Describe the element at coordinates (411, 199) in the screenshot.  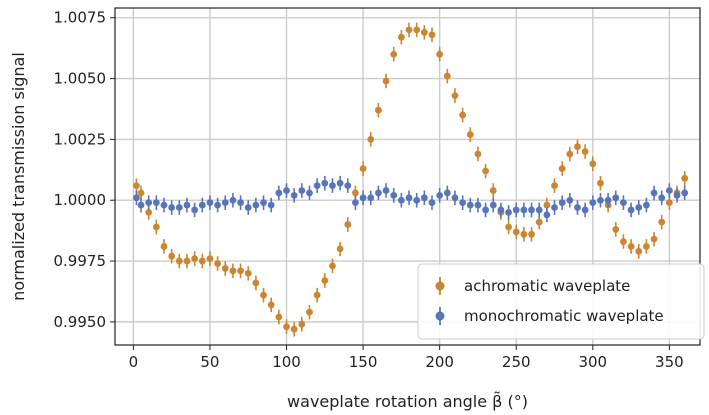
I see `series-monochromatic` at that location.